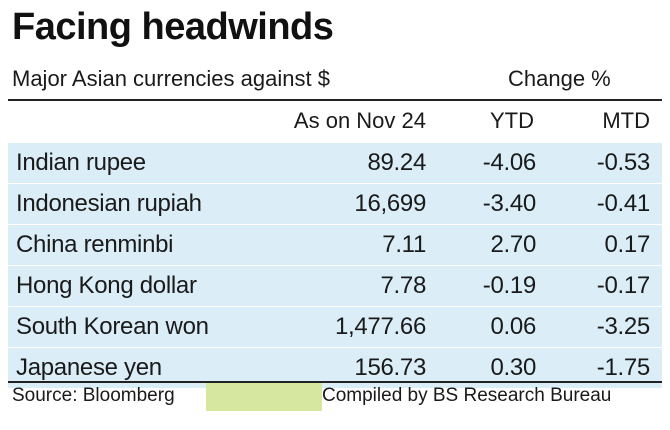 This screenshot has height=430, width=670. What do you see at coordinates (335, 382) in the screenshot?
I see `footer-divider` at bounding box center [335, 382].